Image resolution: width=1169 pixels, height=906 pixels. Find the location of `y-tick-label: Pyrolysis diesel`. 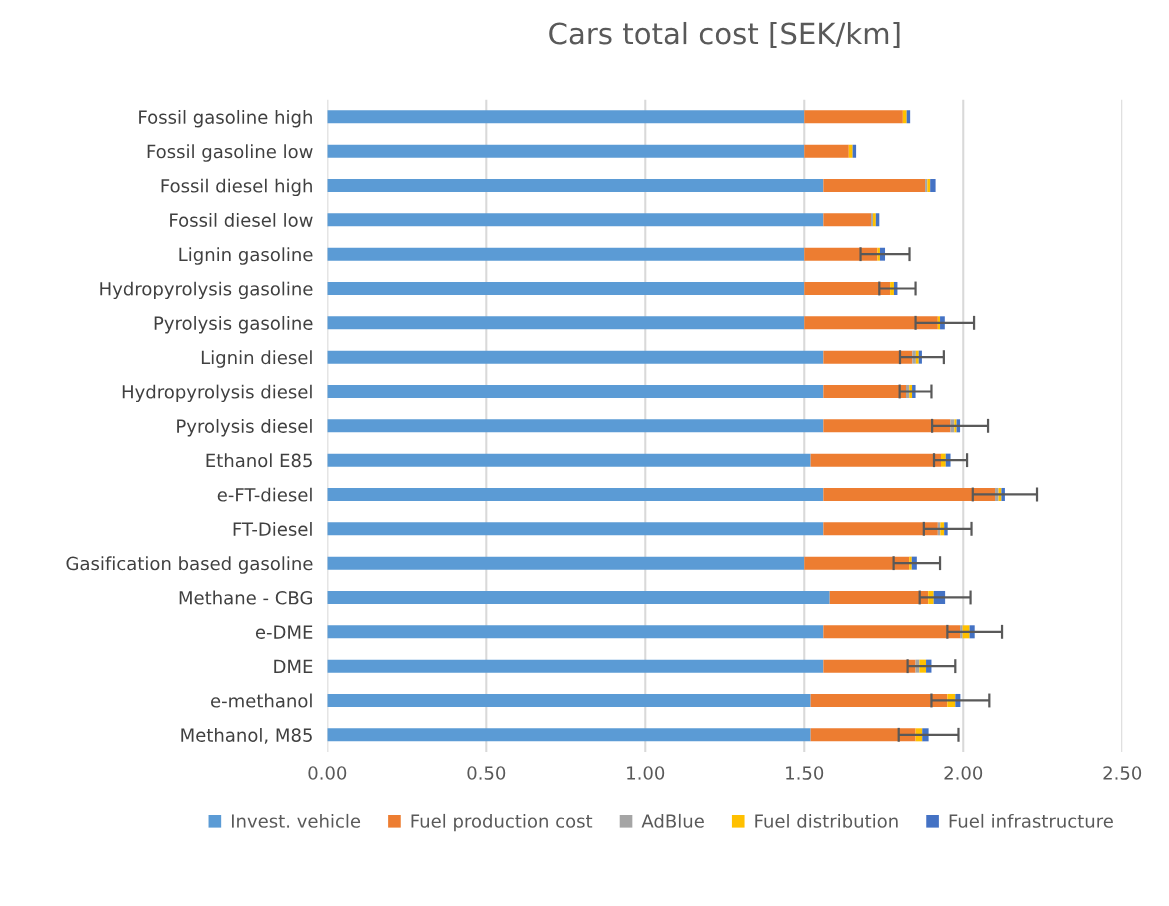

y-tick-label: Pyrolysis diesel is located at coordinates (244, 427).